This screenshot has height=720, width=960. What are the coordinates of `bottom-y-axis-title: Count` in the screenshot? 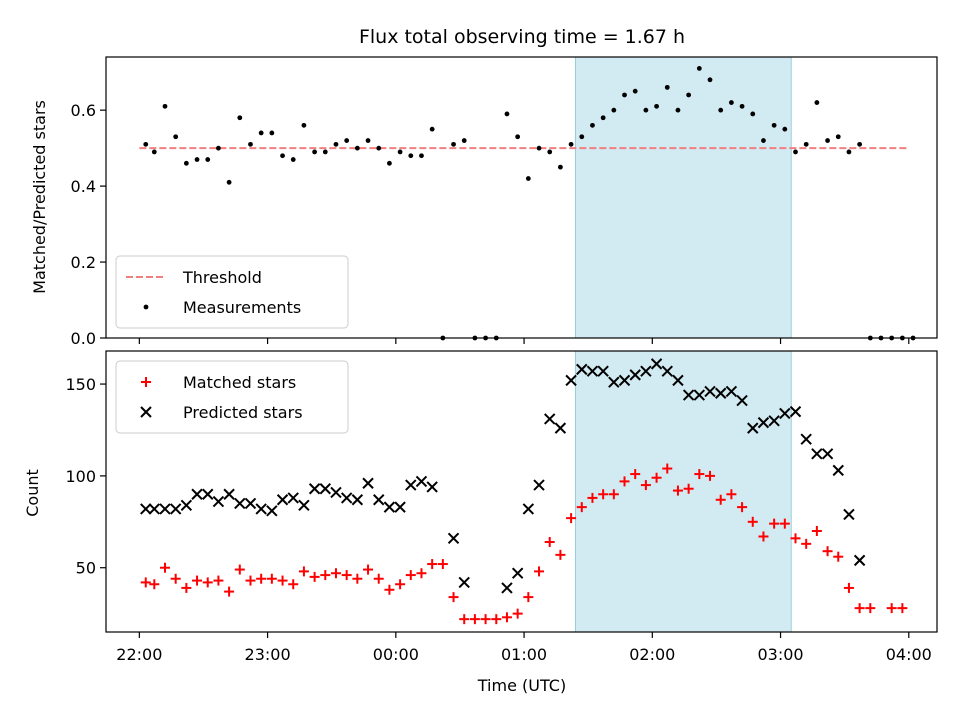 It's located at (32, 493).